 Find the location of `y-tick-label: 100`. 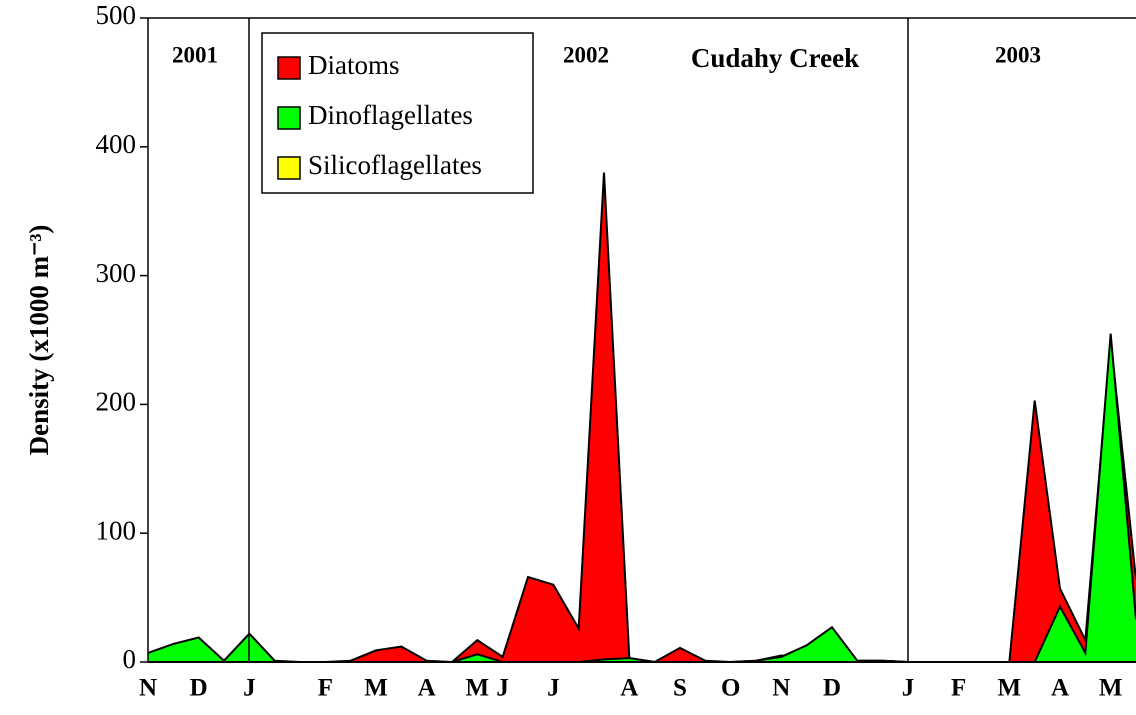

y-tick-label: 100 is located at coordinates (116, 530).